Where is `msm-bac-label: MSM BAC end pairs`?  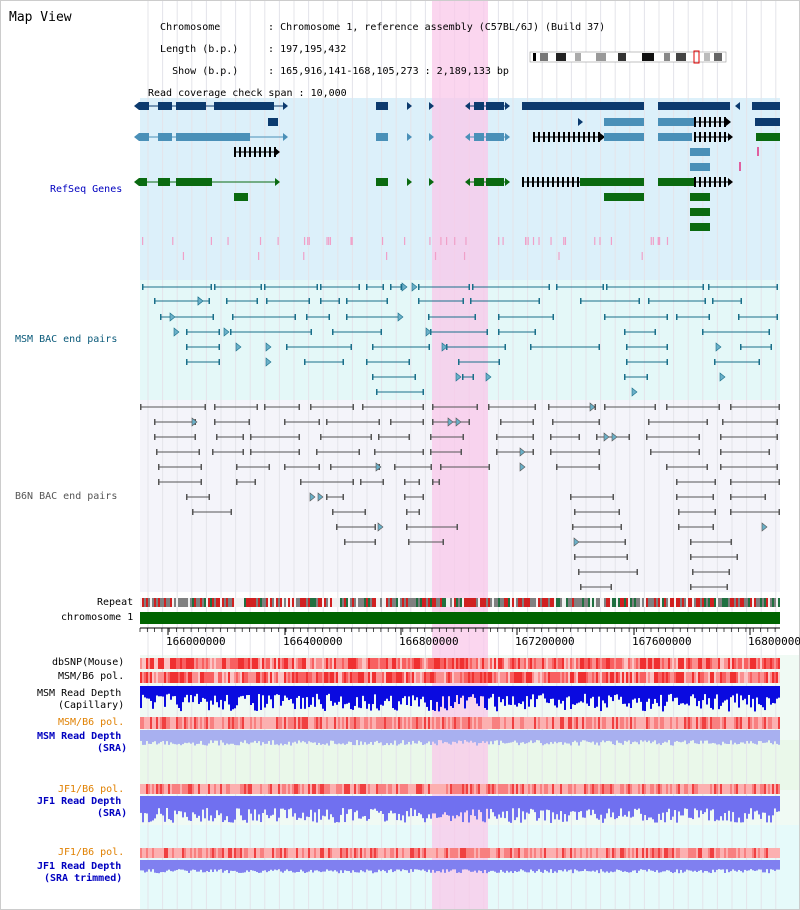 msm-bac-label: MSM BAC end pairs is located at coordinates (66, 339).